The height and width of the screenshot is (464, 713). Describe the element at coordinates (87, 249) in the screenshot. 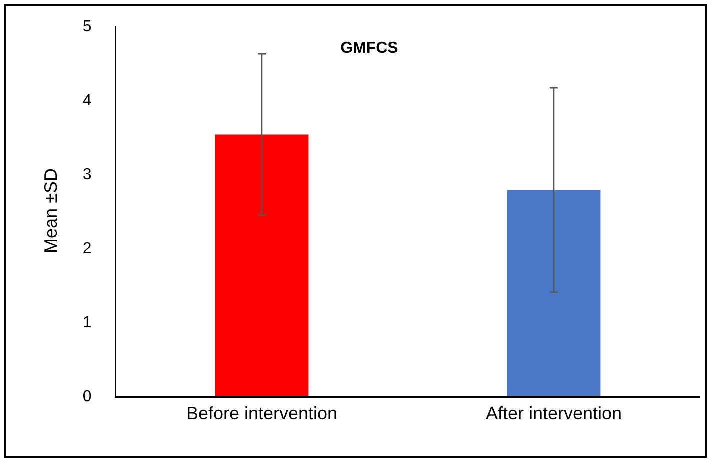

I see `y-tick-label: 2` at that location.